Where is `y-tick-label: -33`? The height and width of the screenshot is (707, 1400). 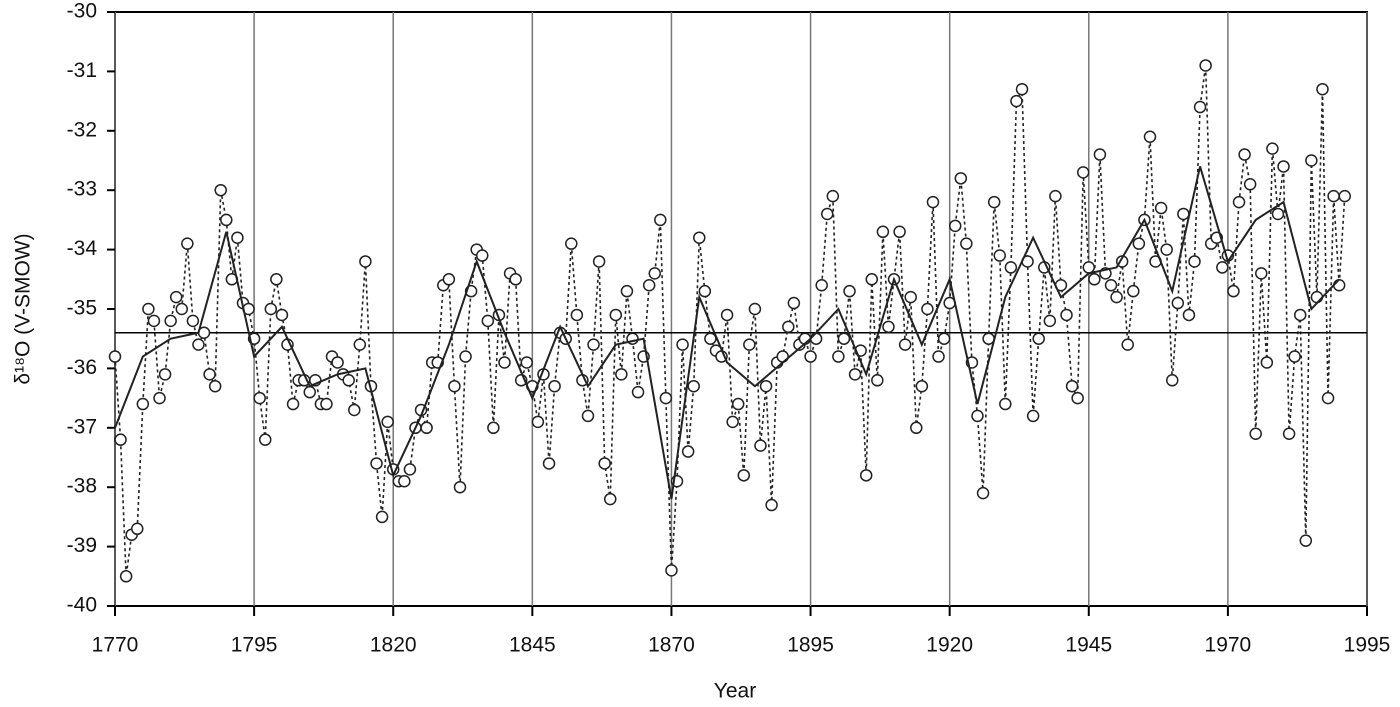
y-tick-label: -33 is located at coordinates (82, 189).